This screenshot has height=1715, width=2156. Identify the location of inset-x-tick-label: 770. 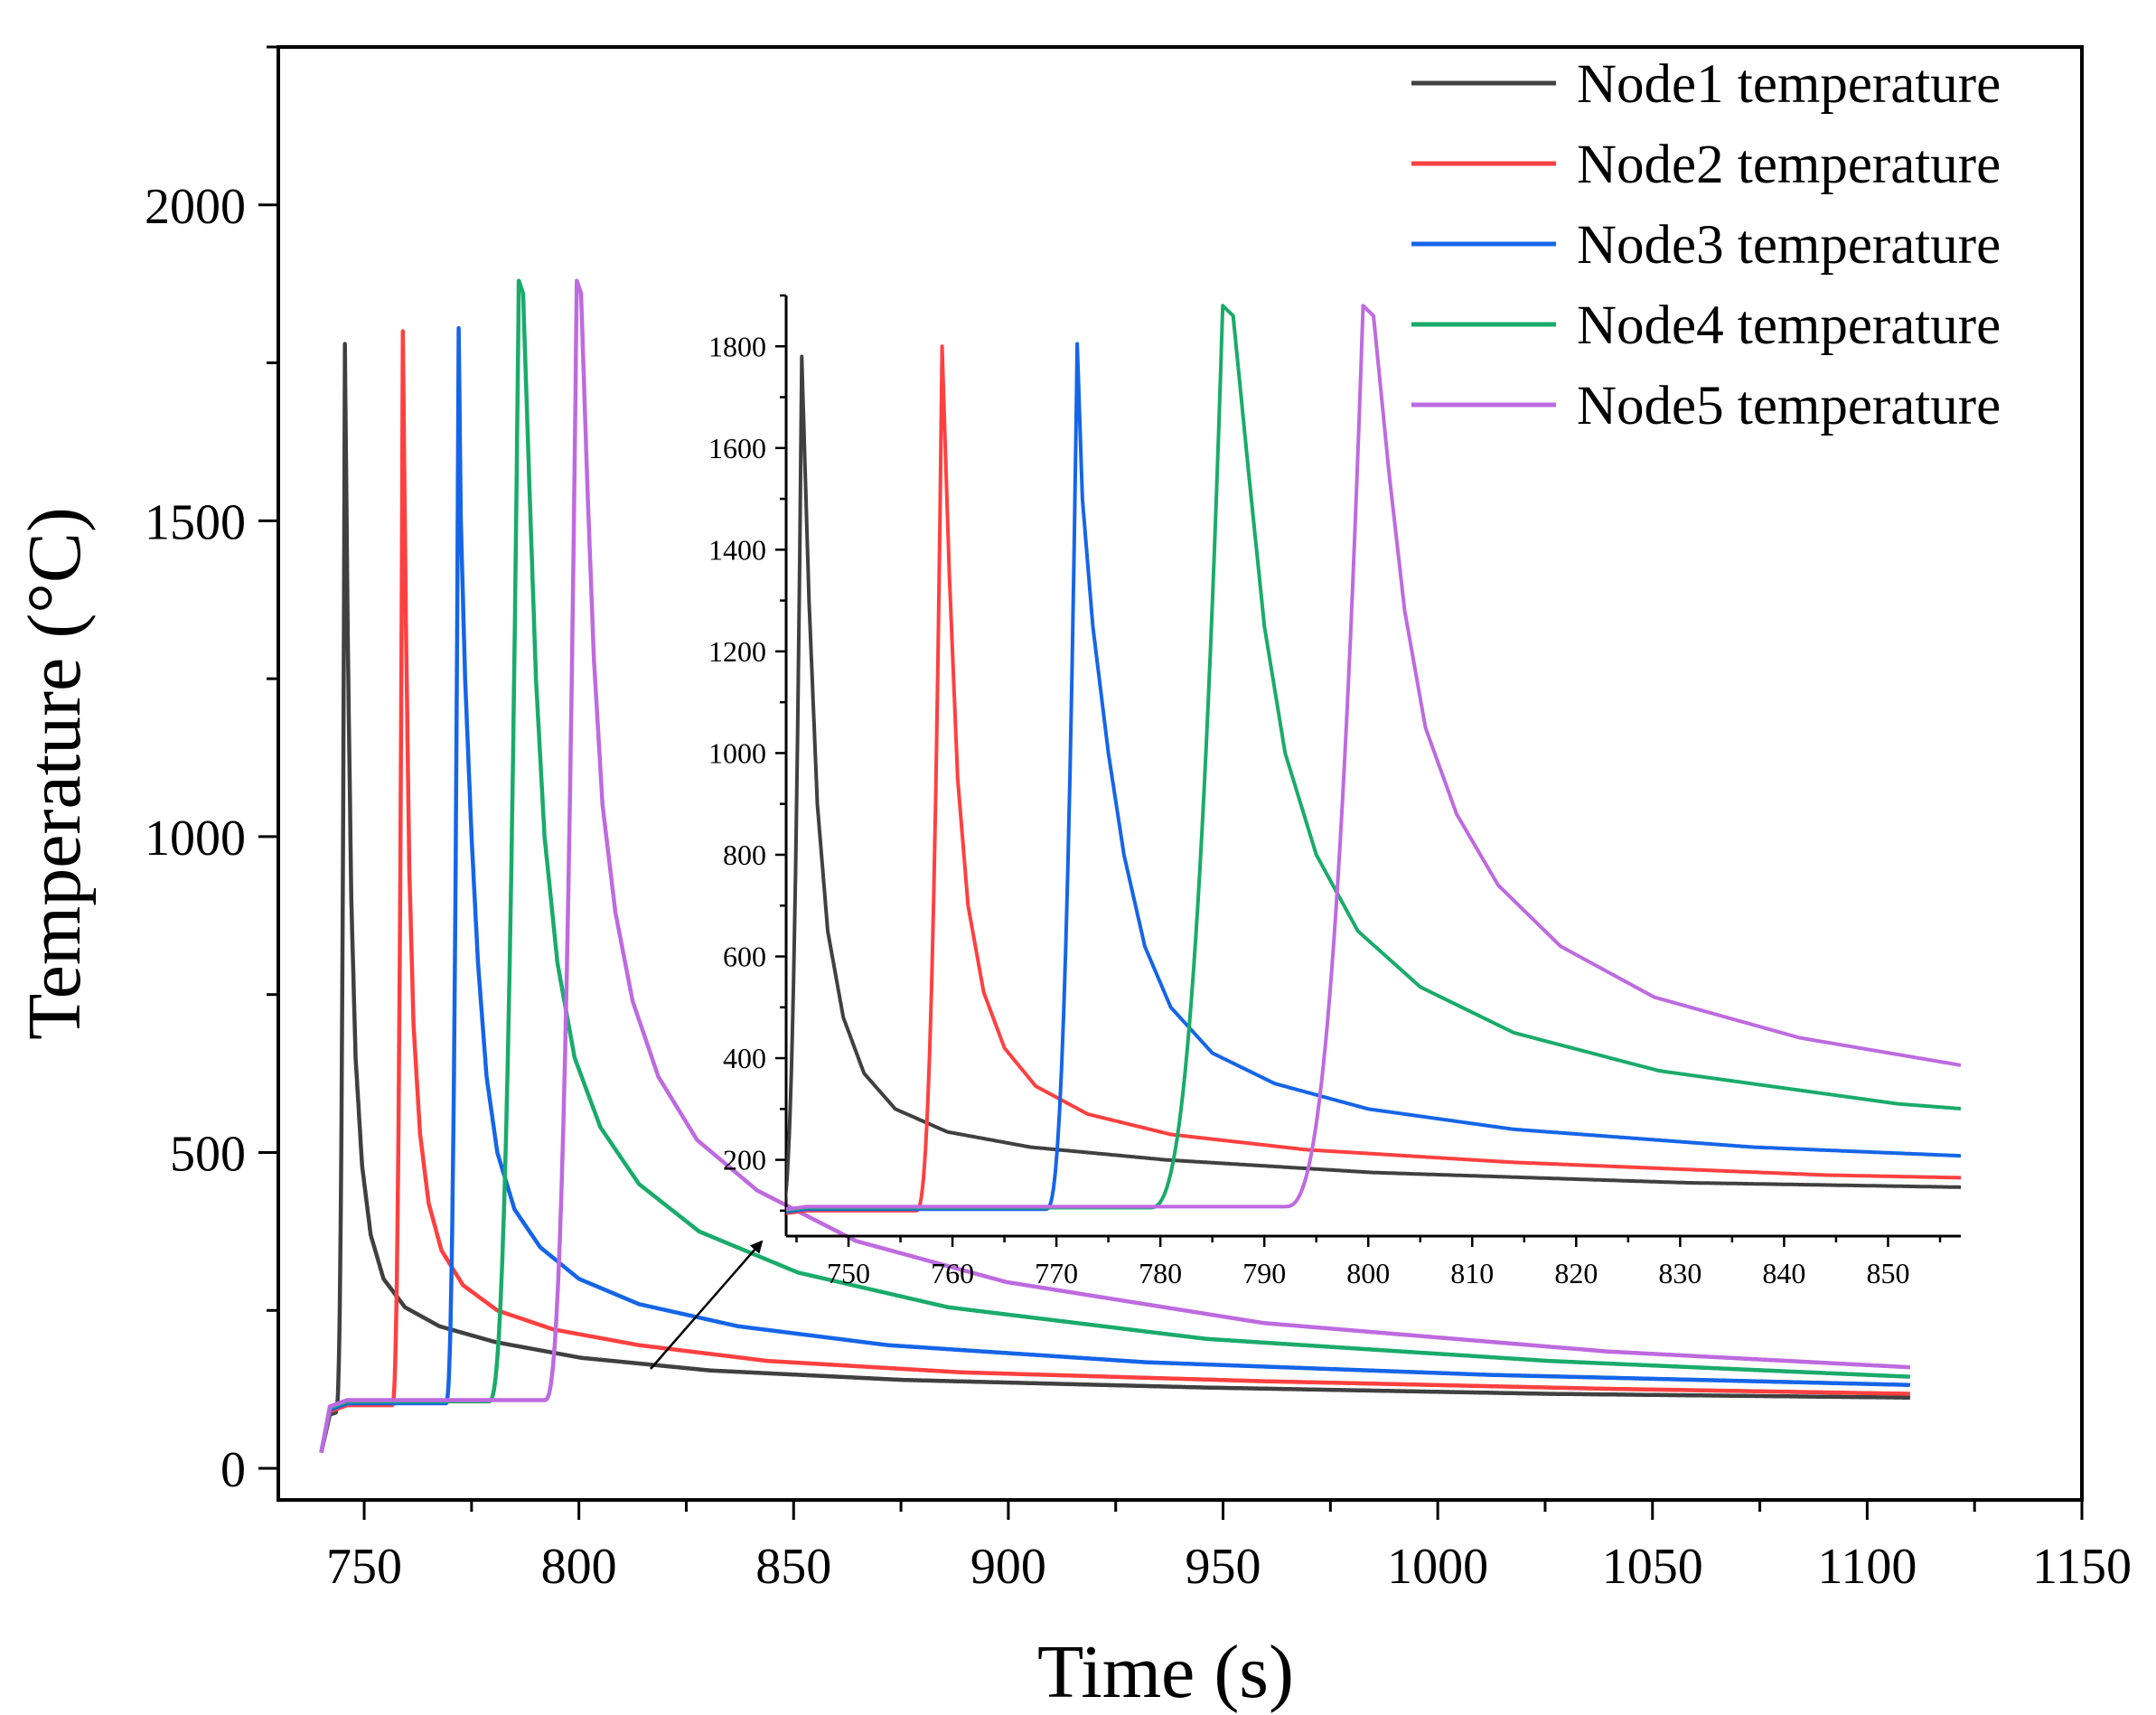
(1056, 1273).